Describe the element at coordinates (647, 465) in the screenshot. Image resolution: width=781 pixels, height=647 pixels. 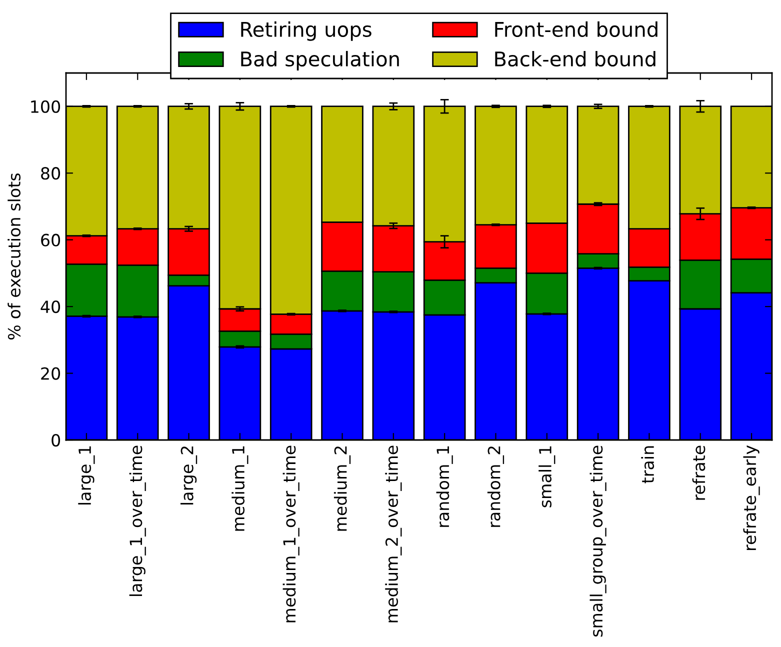
I see `x-tick-label: train` at that location.